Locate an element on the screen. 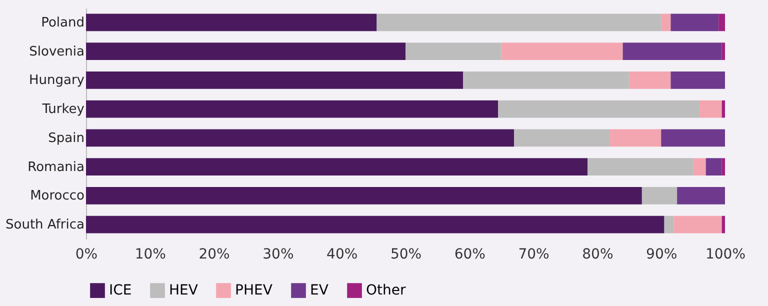  x-tick-label: 50% is located at coordinates (406, 254).